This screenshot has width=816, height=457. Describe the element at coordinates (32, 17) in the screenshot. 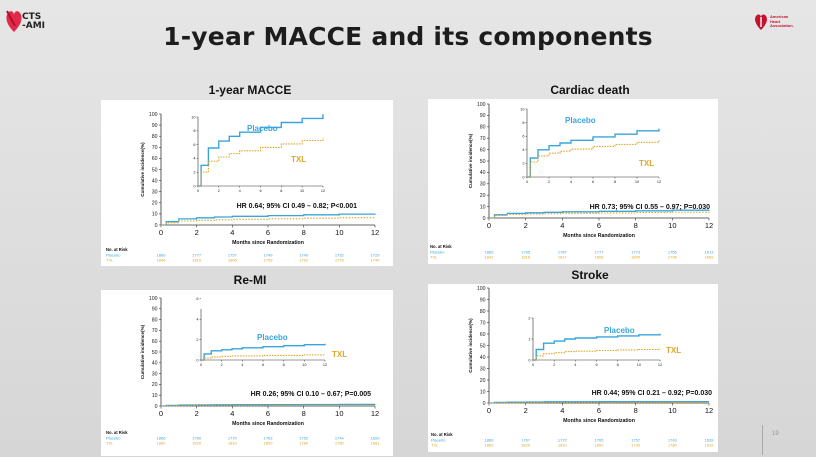

I see `logo-text-cts: CTS` at that location.